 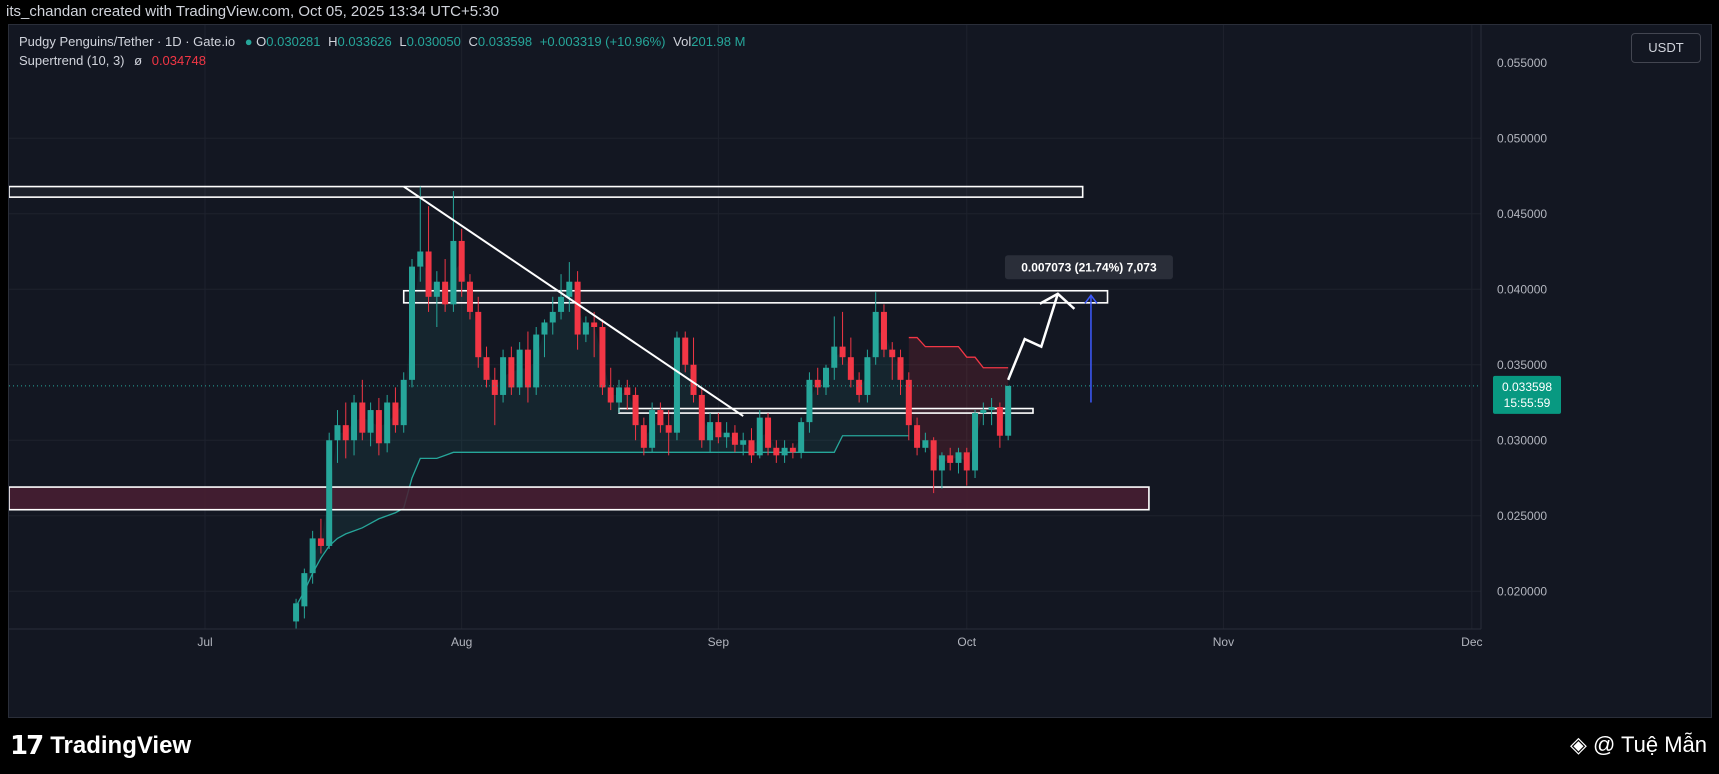 What do you see at coordinates (204, 642) in the screenshot?
I see `time-tick-label: Jul` at bounding box center [204, 642].